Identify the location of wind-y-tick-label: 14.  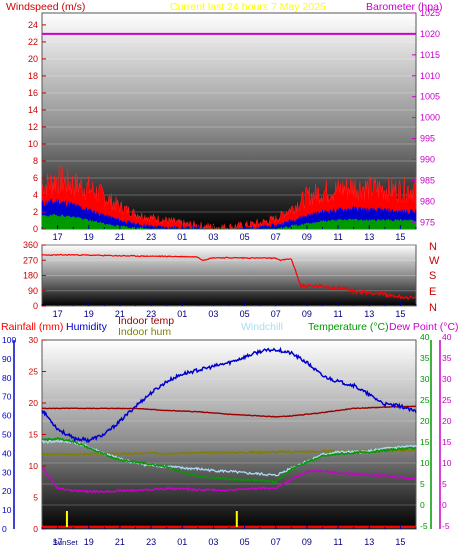
(33, 110).